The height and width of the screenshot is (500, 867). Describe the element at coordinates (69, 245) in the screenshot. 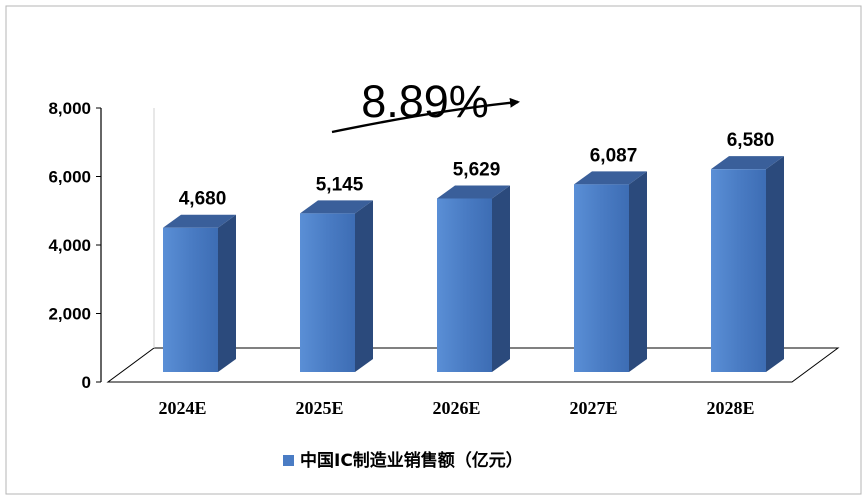

I see `y-tick-label: 4,000` at that location.